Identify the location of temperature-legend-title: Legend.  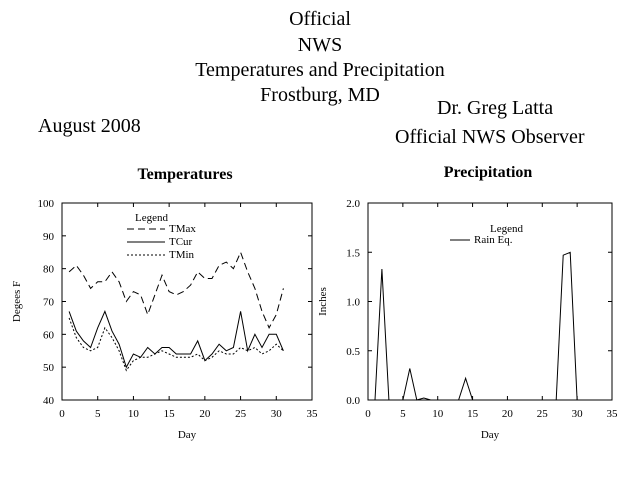
(151, 218).